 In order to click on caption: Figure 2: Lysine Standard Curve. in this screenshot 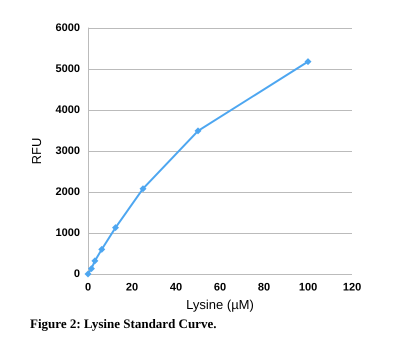, I will do `click(123, 323)`.